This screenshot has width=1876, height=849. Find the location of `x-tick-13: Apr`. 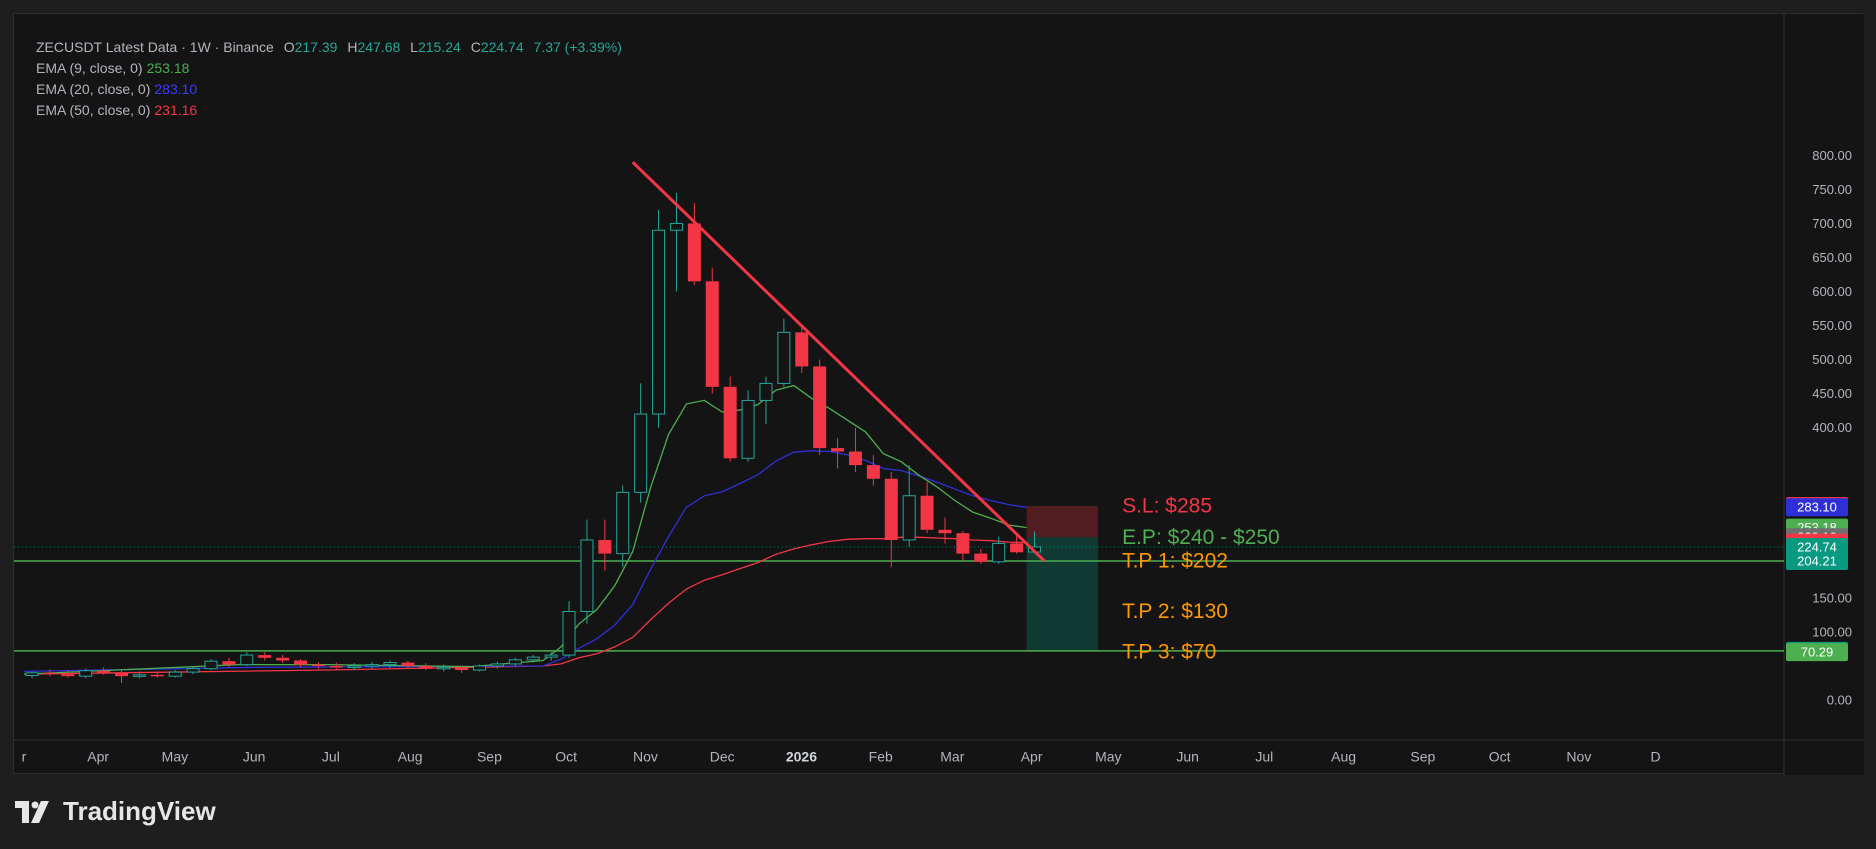

x-tick-13: Apr is located at coordinates (1032, 757).